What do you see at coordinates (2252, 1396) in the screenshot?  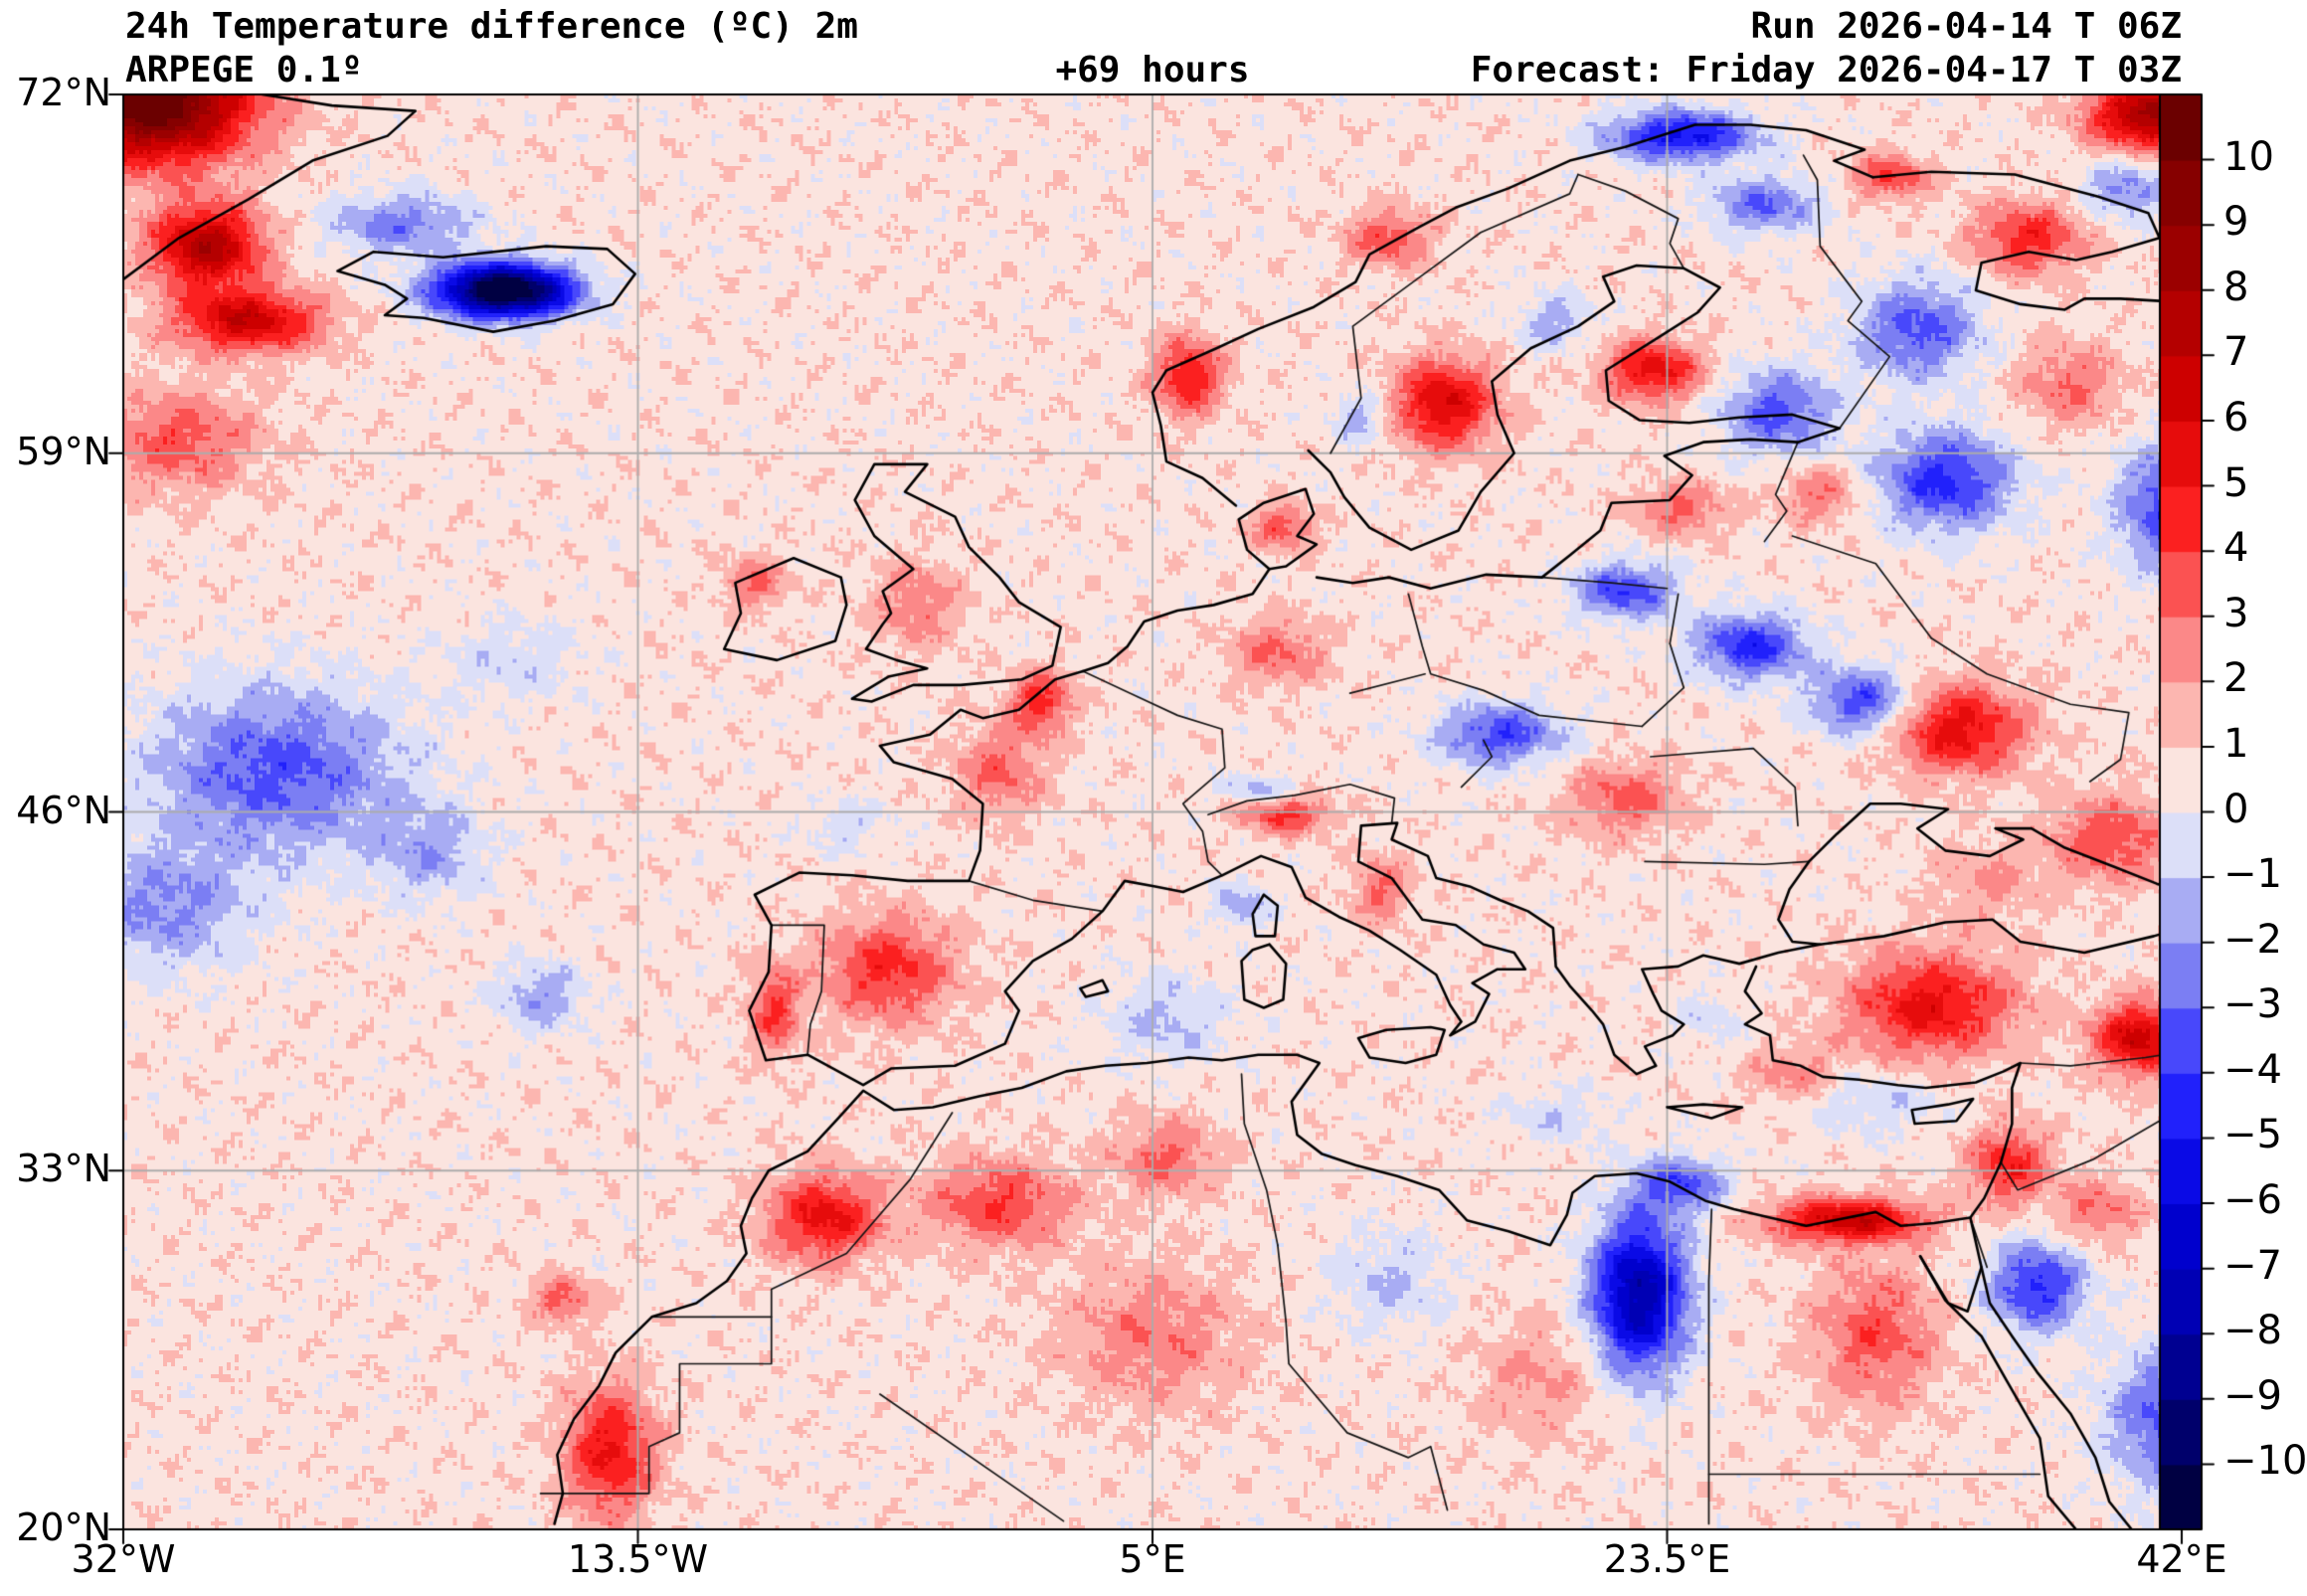 I see `colorbar-tick-label: −9` at bounding box center [2252, 1396].